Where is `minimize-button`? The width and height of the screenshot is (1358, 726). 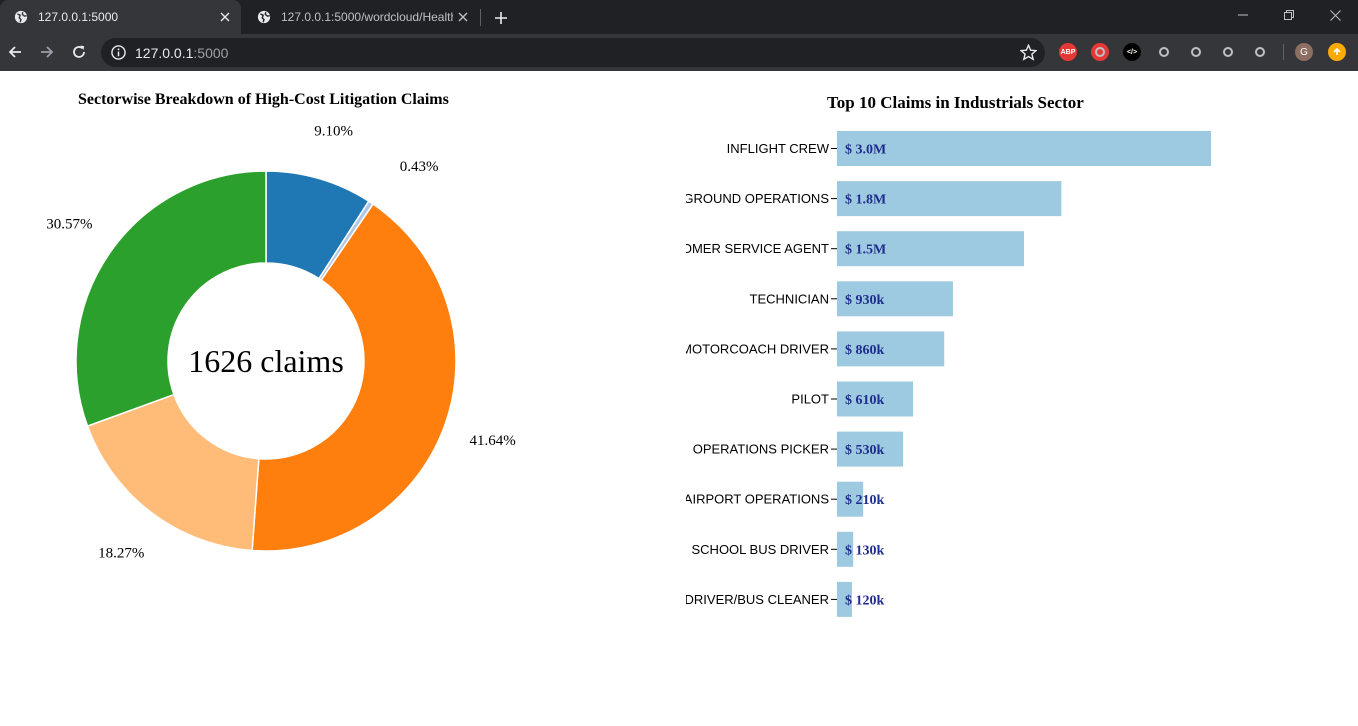 minimize-button is located at coordinates (1243, 15).